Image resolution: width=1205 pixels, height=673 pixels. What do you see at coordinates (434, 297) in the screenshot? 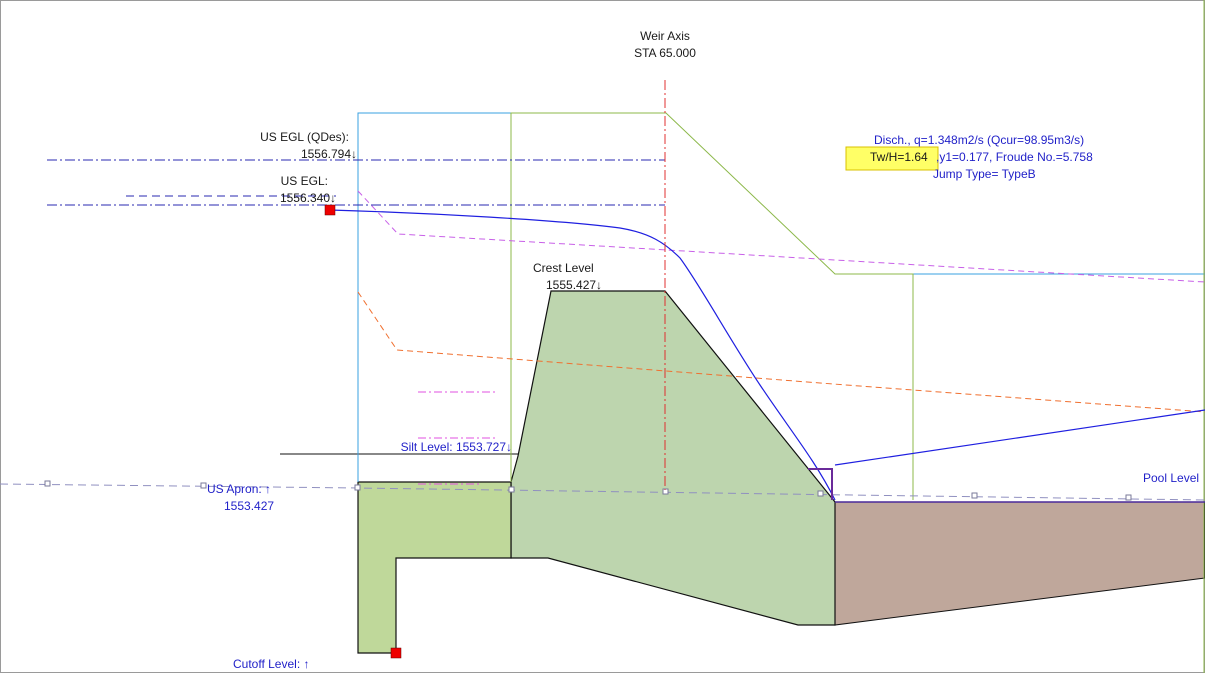
I see `upstream-cyan-boundary` at bounding box center [434, 297].